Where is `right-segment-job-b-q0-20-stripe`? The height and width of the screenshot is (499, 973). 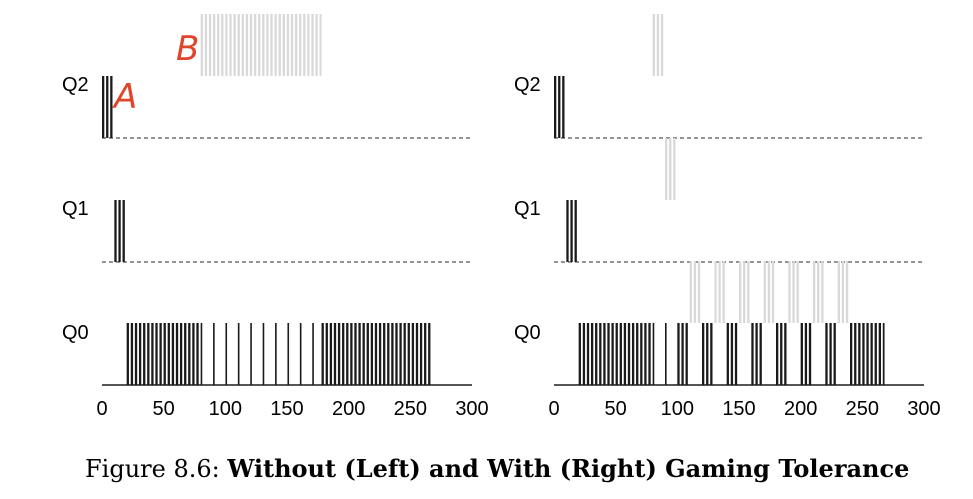
right-segment-job-b-q0-20-stripe is located at coordinates (847, 292).